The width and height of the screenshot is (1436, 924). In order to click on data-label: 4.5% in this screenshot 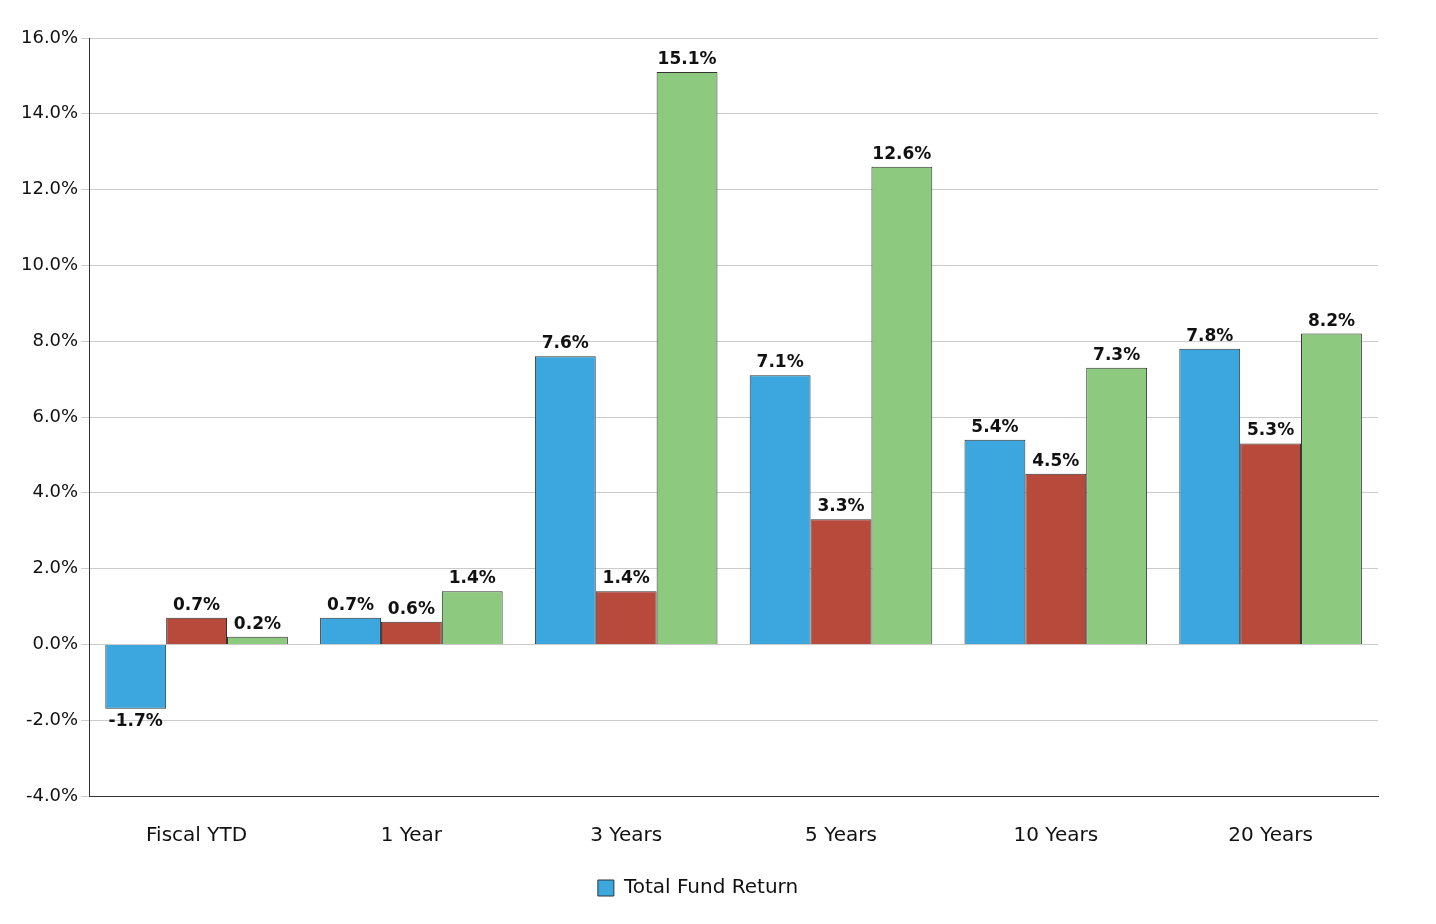, I will do `click(1056, 459)`.